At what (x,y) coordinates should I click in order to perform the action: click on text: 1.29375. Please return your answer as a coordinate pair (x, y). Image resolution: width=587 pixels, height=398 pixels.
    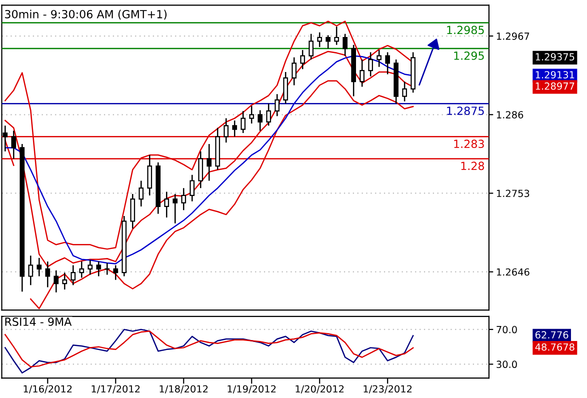
    Looking at the image, I should click on (555, 57).